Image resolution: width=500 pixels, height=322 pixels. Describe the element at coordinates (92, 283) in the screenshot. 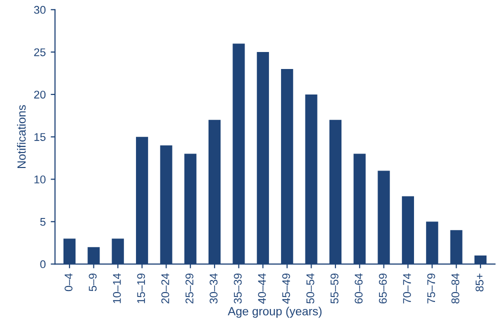

I see `x-tick-label: 5–9` at that location.